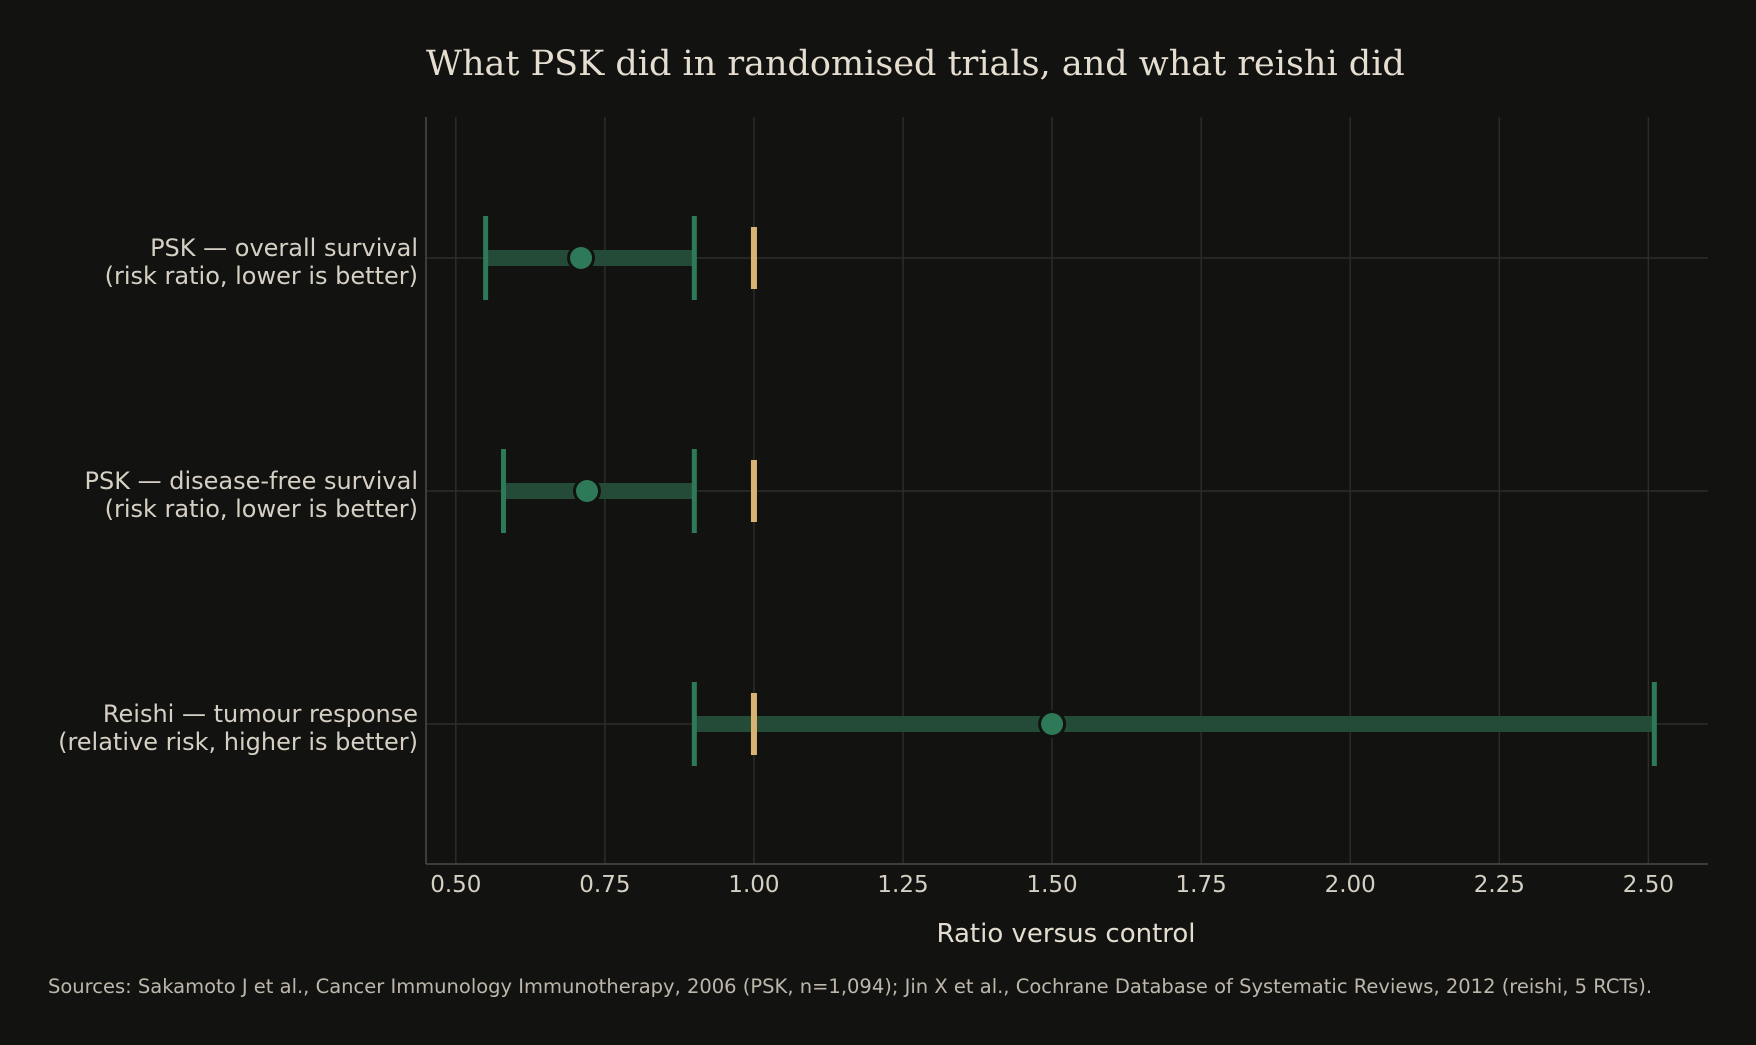  Describe the element at coordinates (252, 481) in the screenshot. I see `row-label: PSK — disease-free survival` at that location.